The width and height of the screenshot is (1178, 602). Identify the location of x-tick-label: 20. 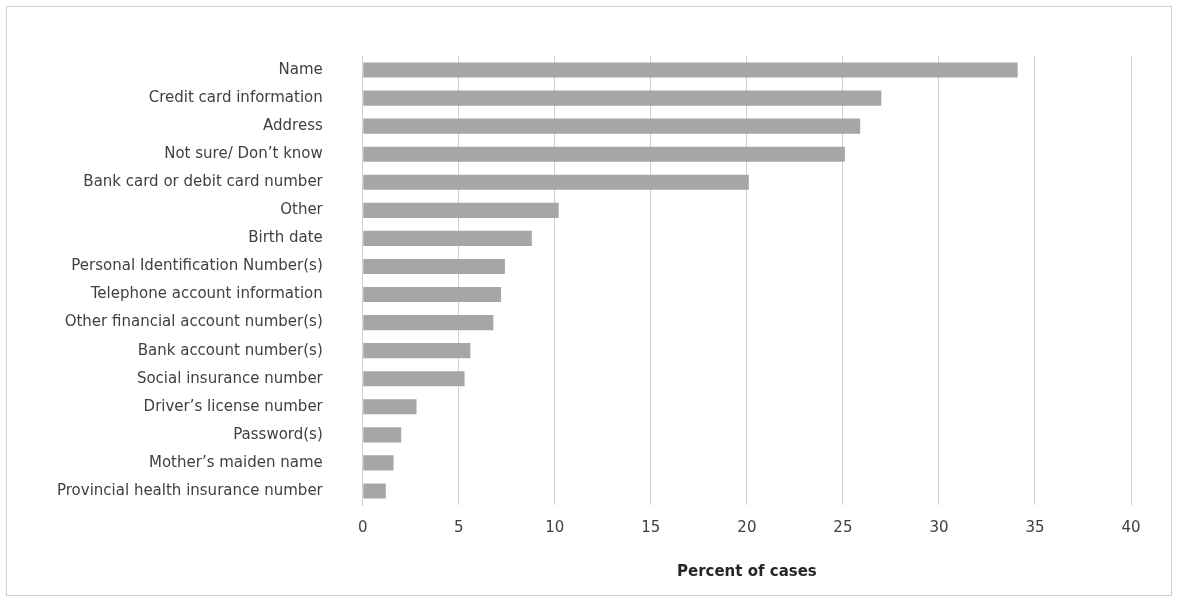
(747, 526).